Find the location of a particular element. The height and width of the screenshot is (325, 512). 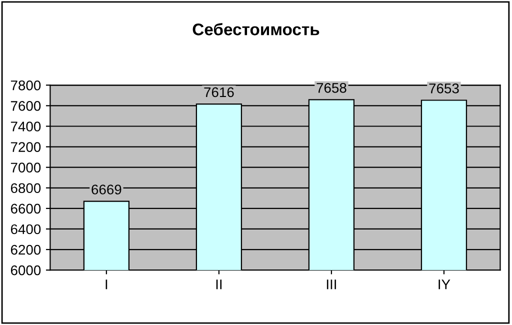

y-tick-label: 6200 is located at coordinates (25, 249).